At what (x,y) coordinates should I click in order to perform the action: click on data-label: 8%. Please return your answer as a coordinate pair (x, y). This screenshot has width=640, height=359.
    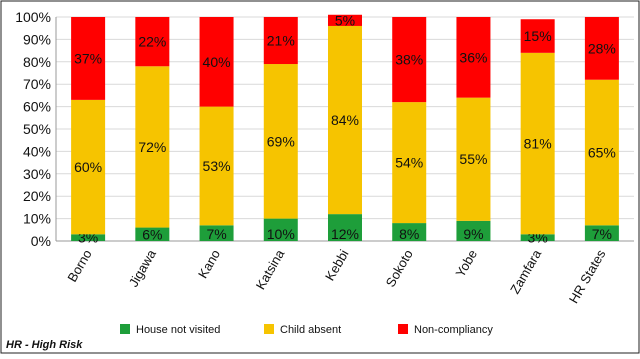
    Looking at the image, I should click on (409, 234).